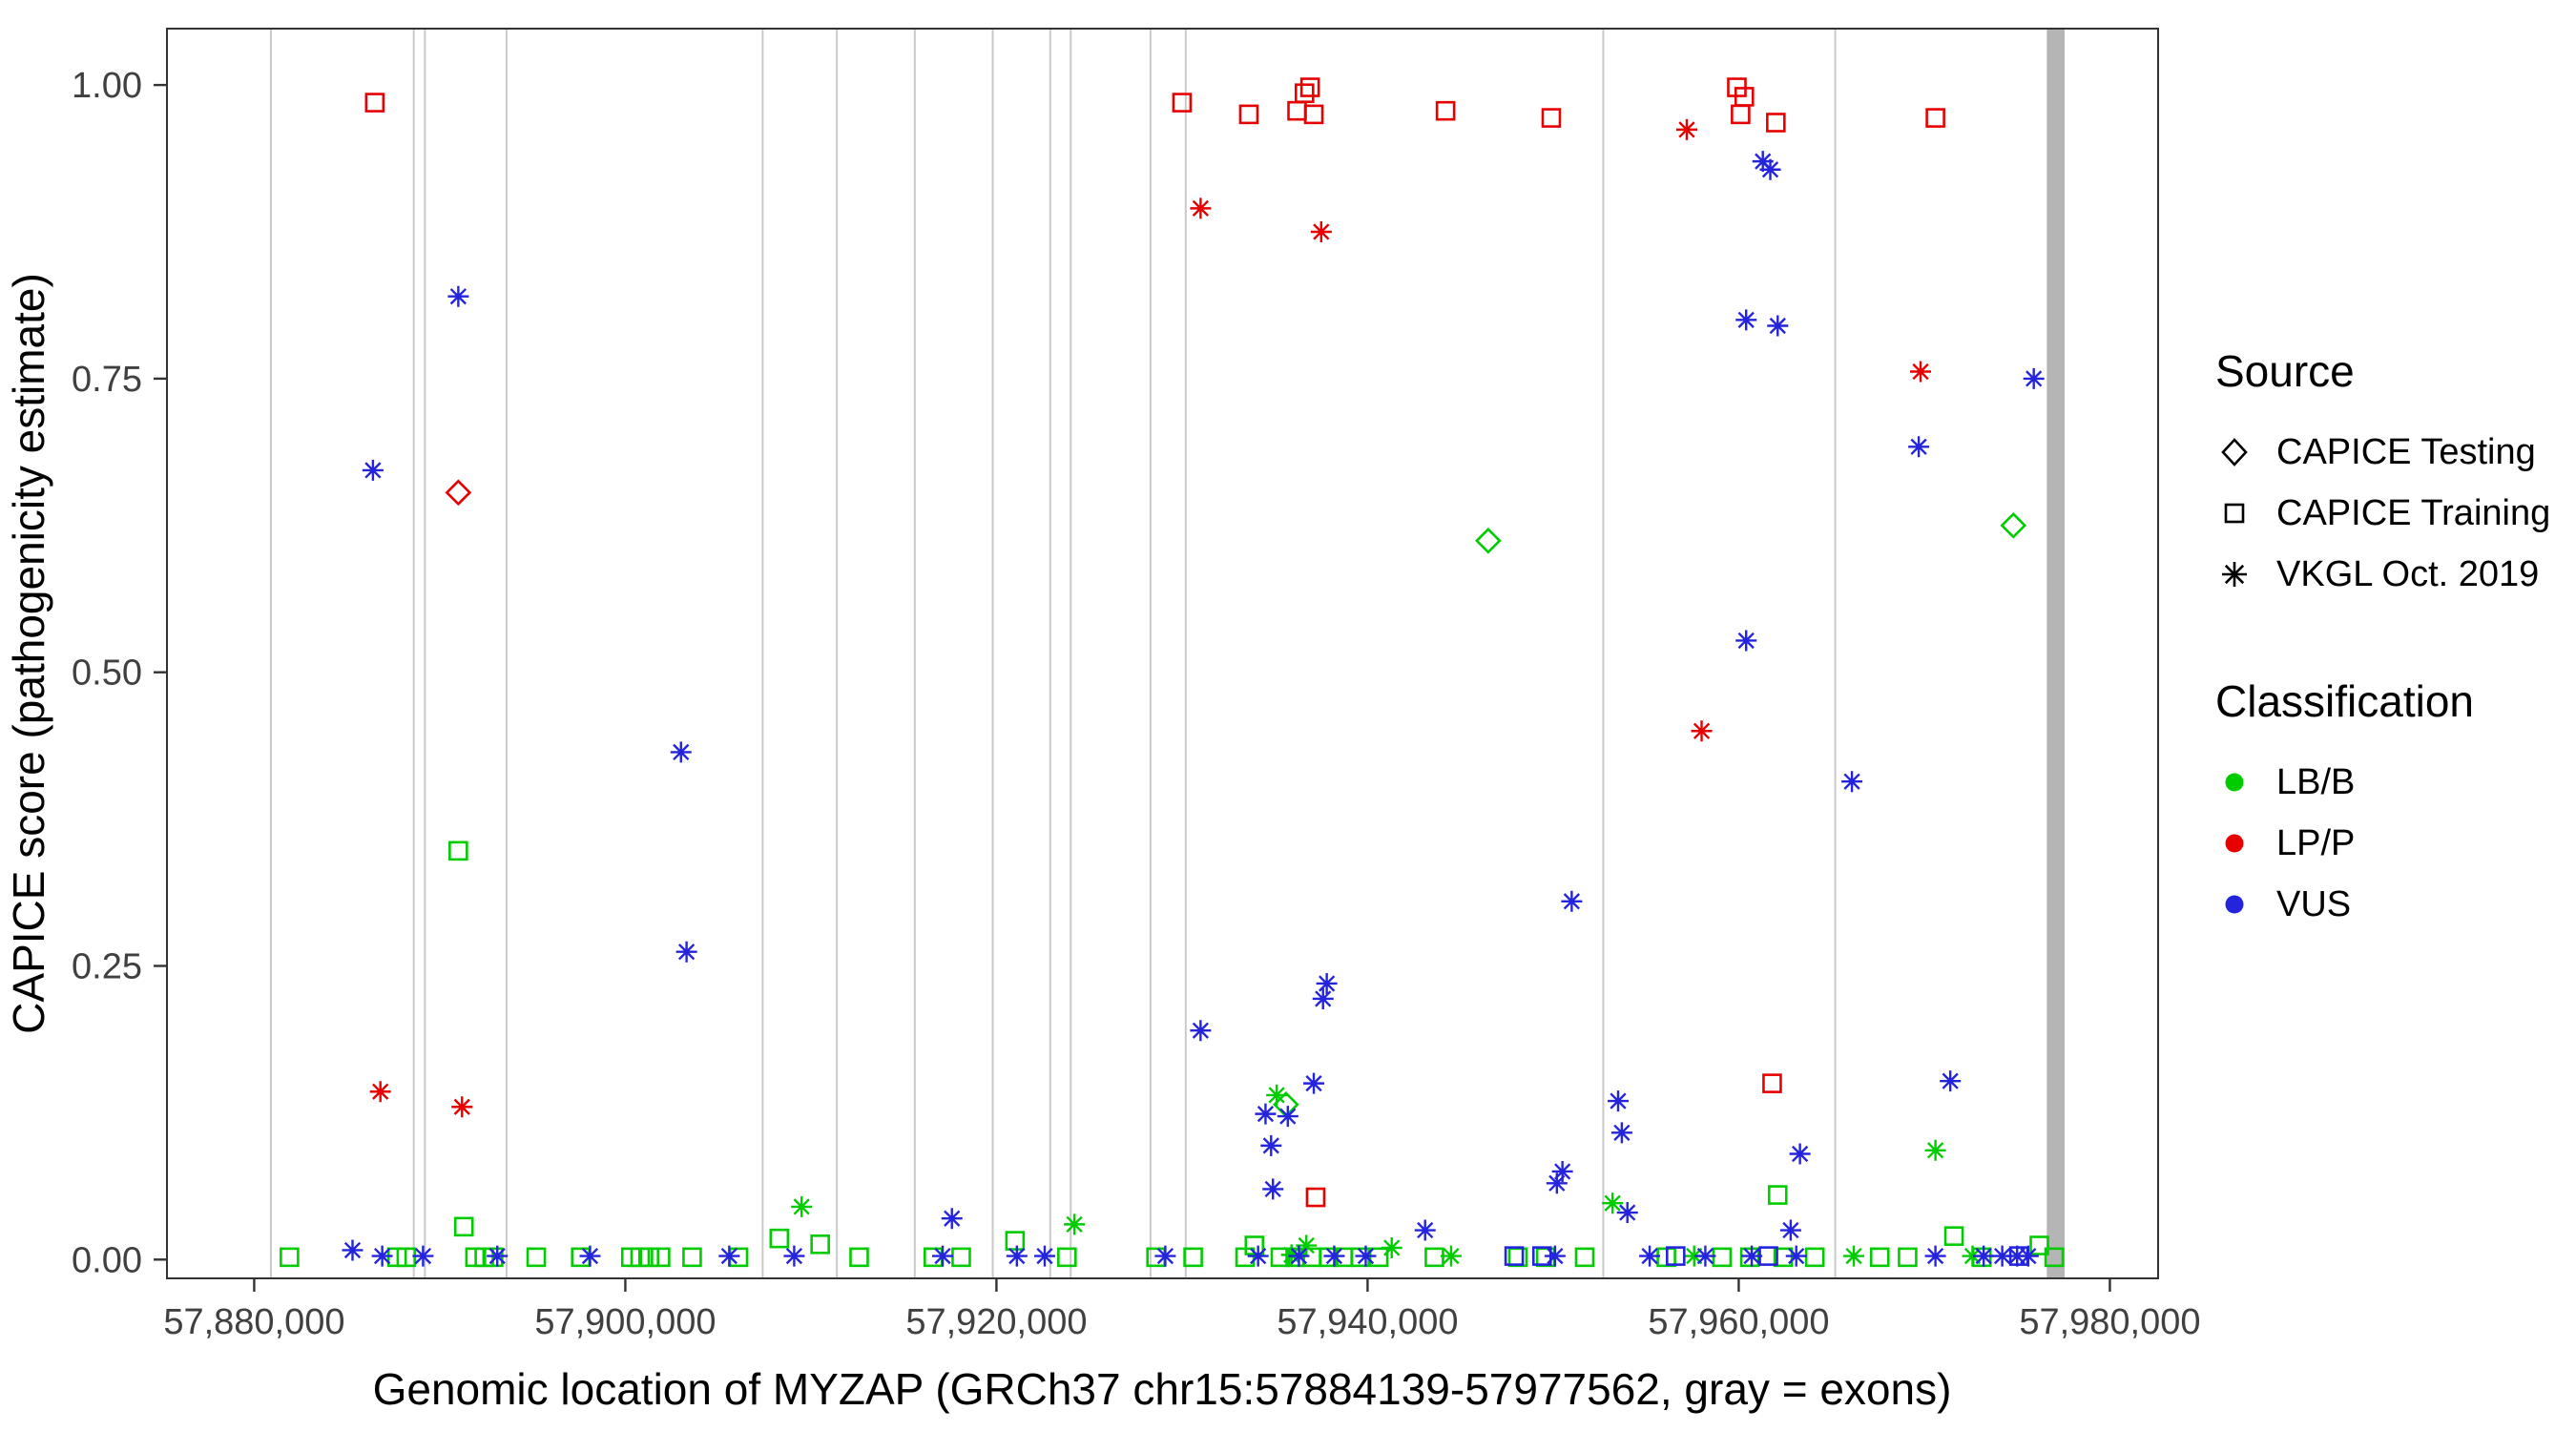 This screenshot has width=2576, height=1431. I want to click on y-tick-label: 0.25, so click(107, 967).